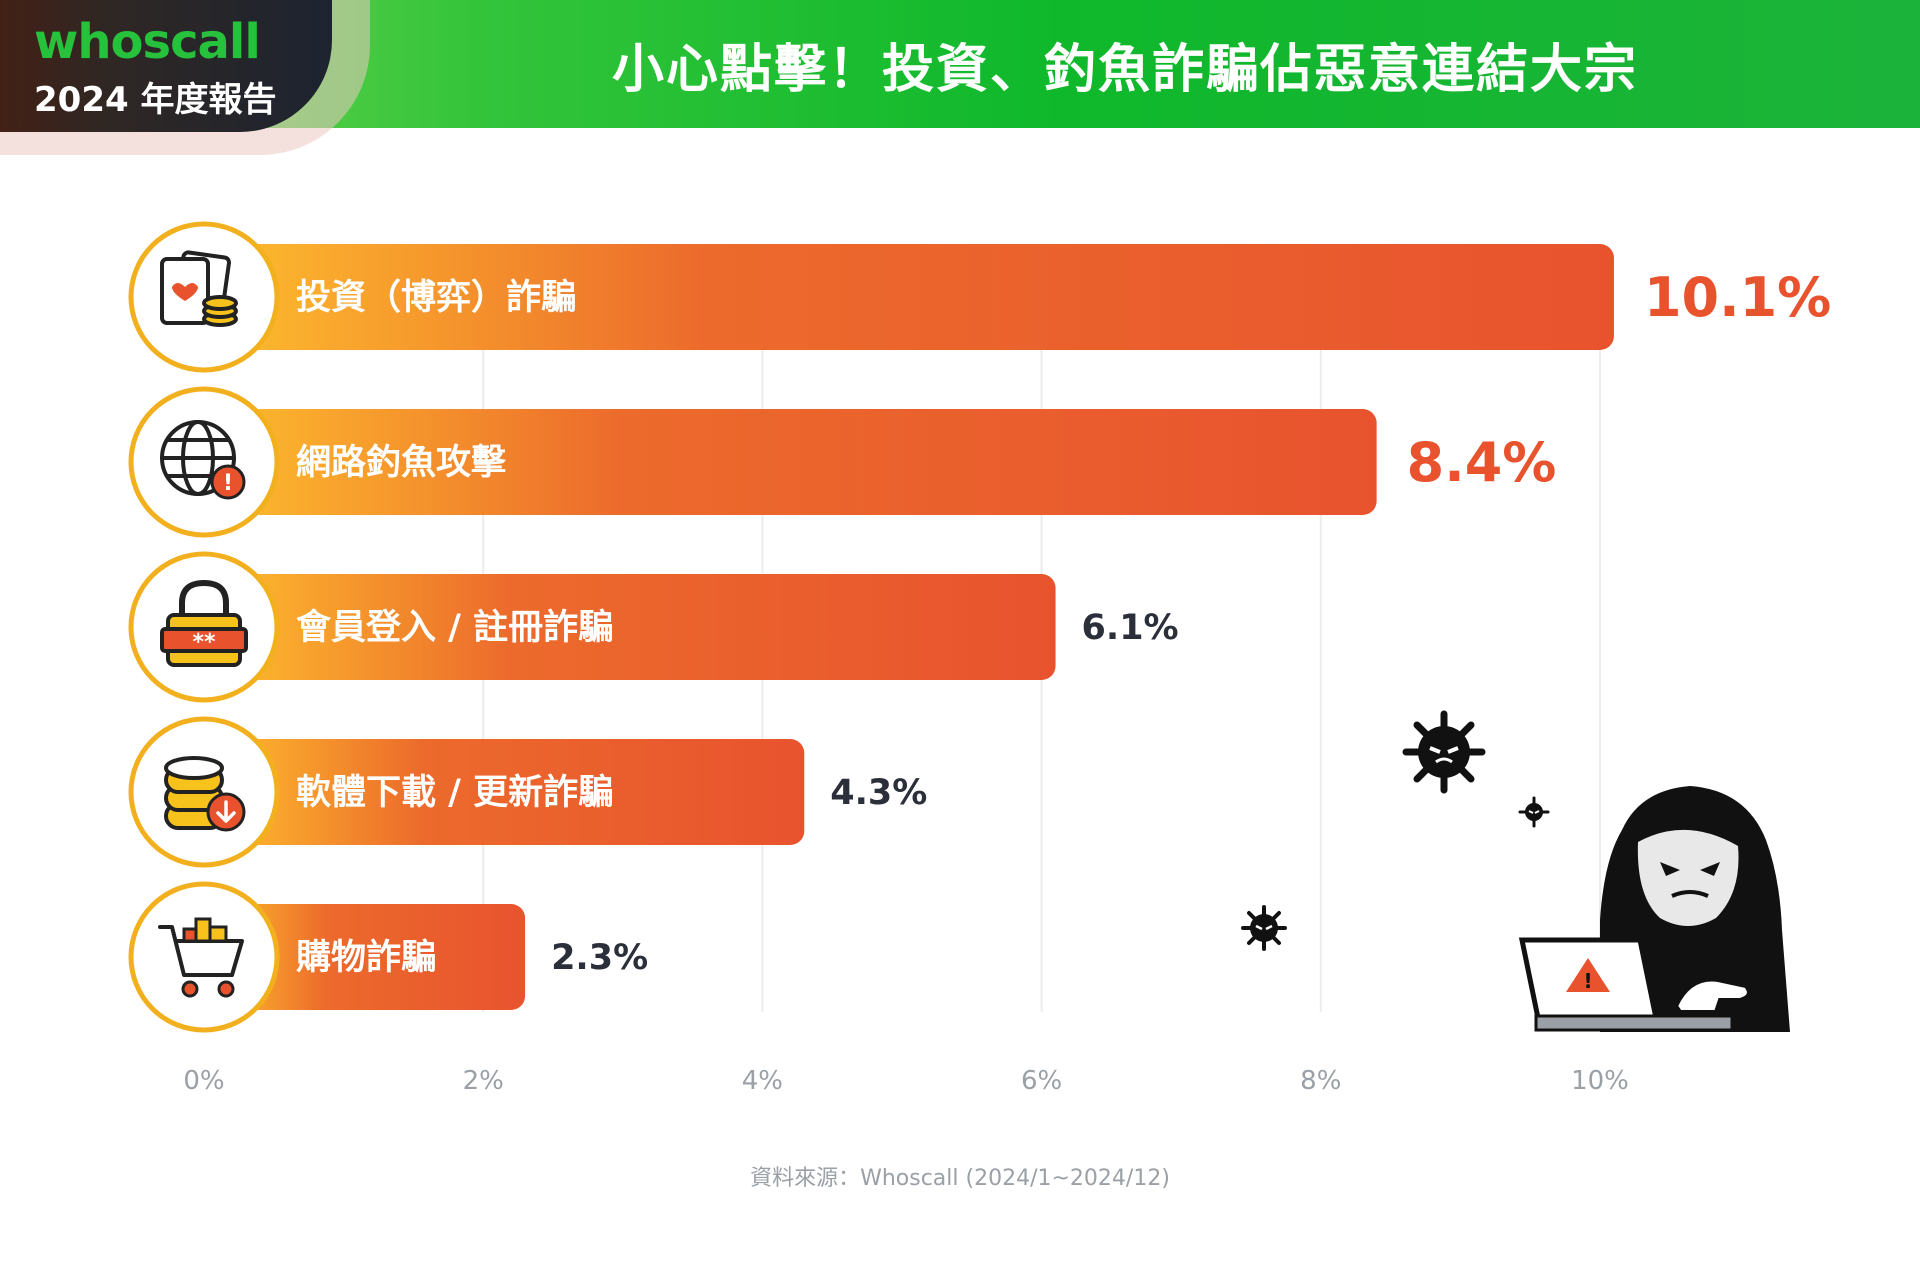  Describe the element at coordinates (906, 1081) in the screenshot. I see `x-axis-ticks: 0% 2% 4% 6% 8% 10%` at that location.